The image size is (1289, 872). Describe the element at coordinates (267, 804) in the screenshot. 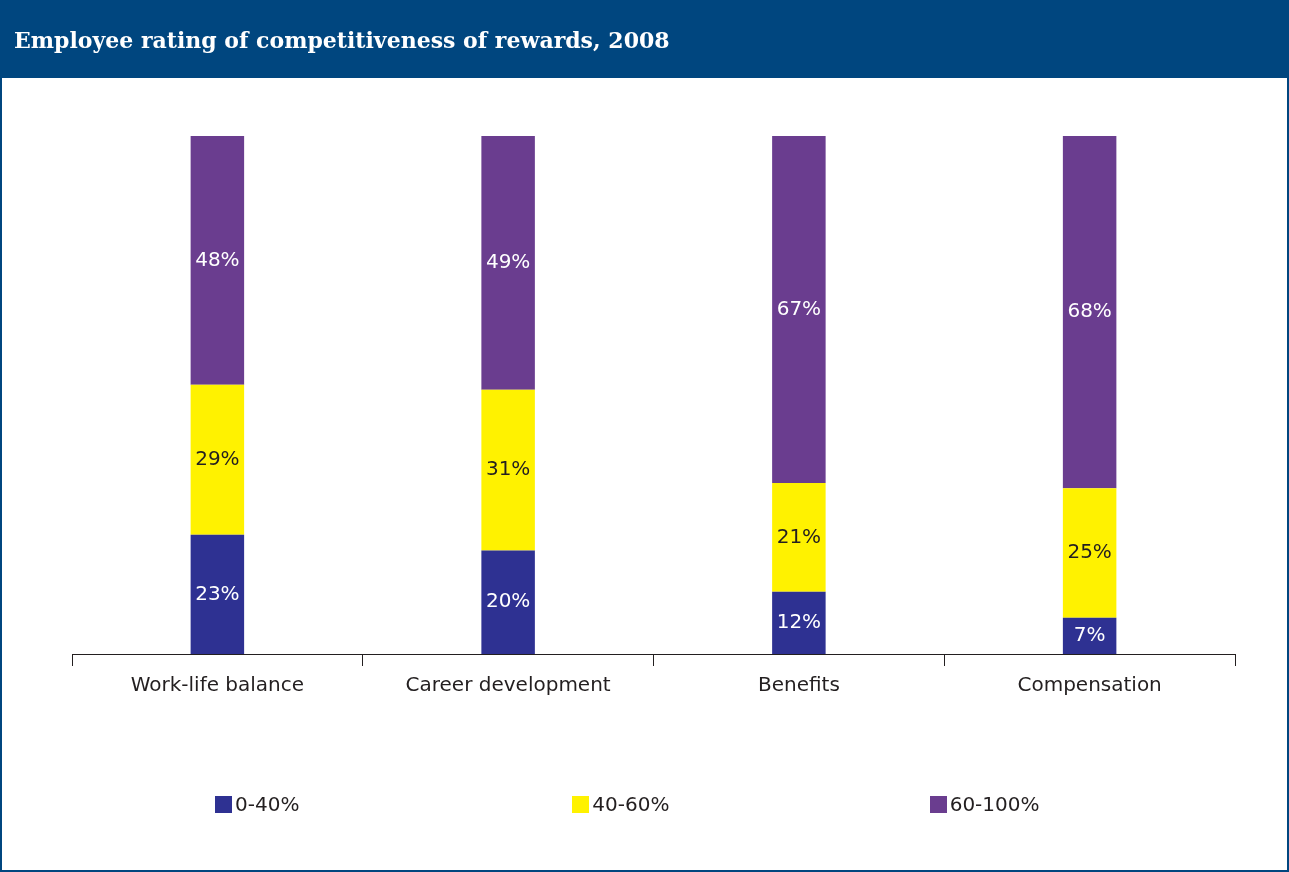

I see `legend-label: 0-40%` at that location.